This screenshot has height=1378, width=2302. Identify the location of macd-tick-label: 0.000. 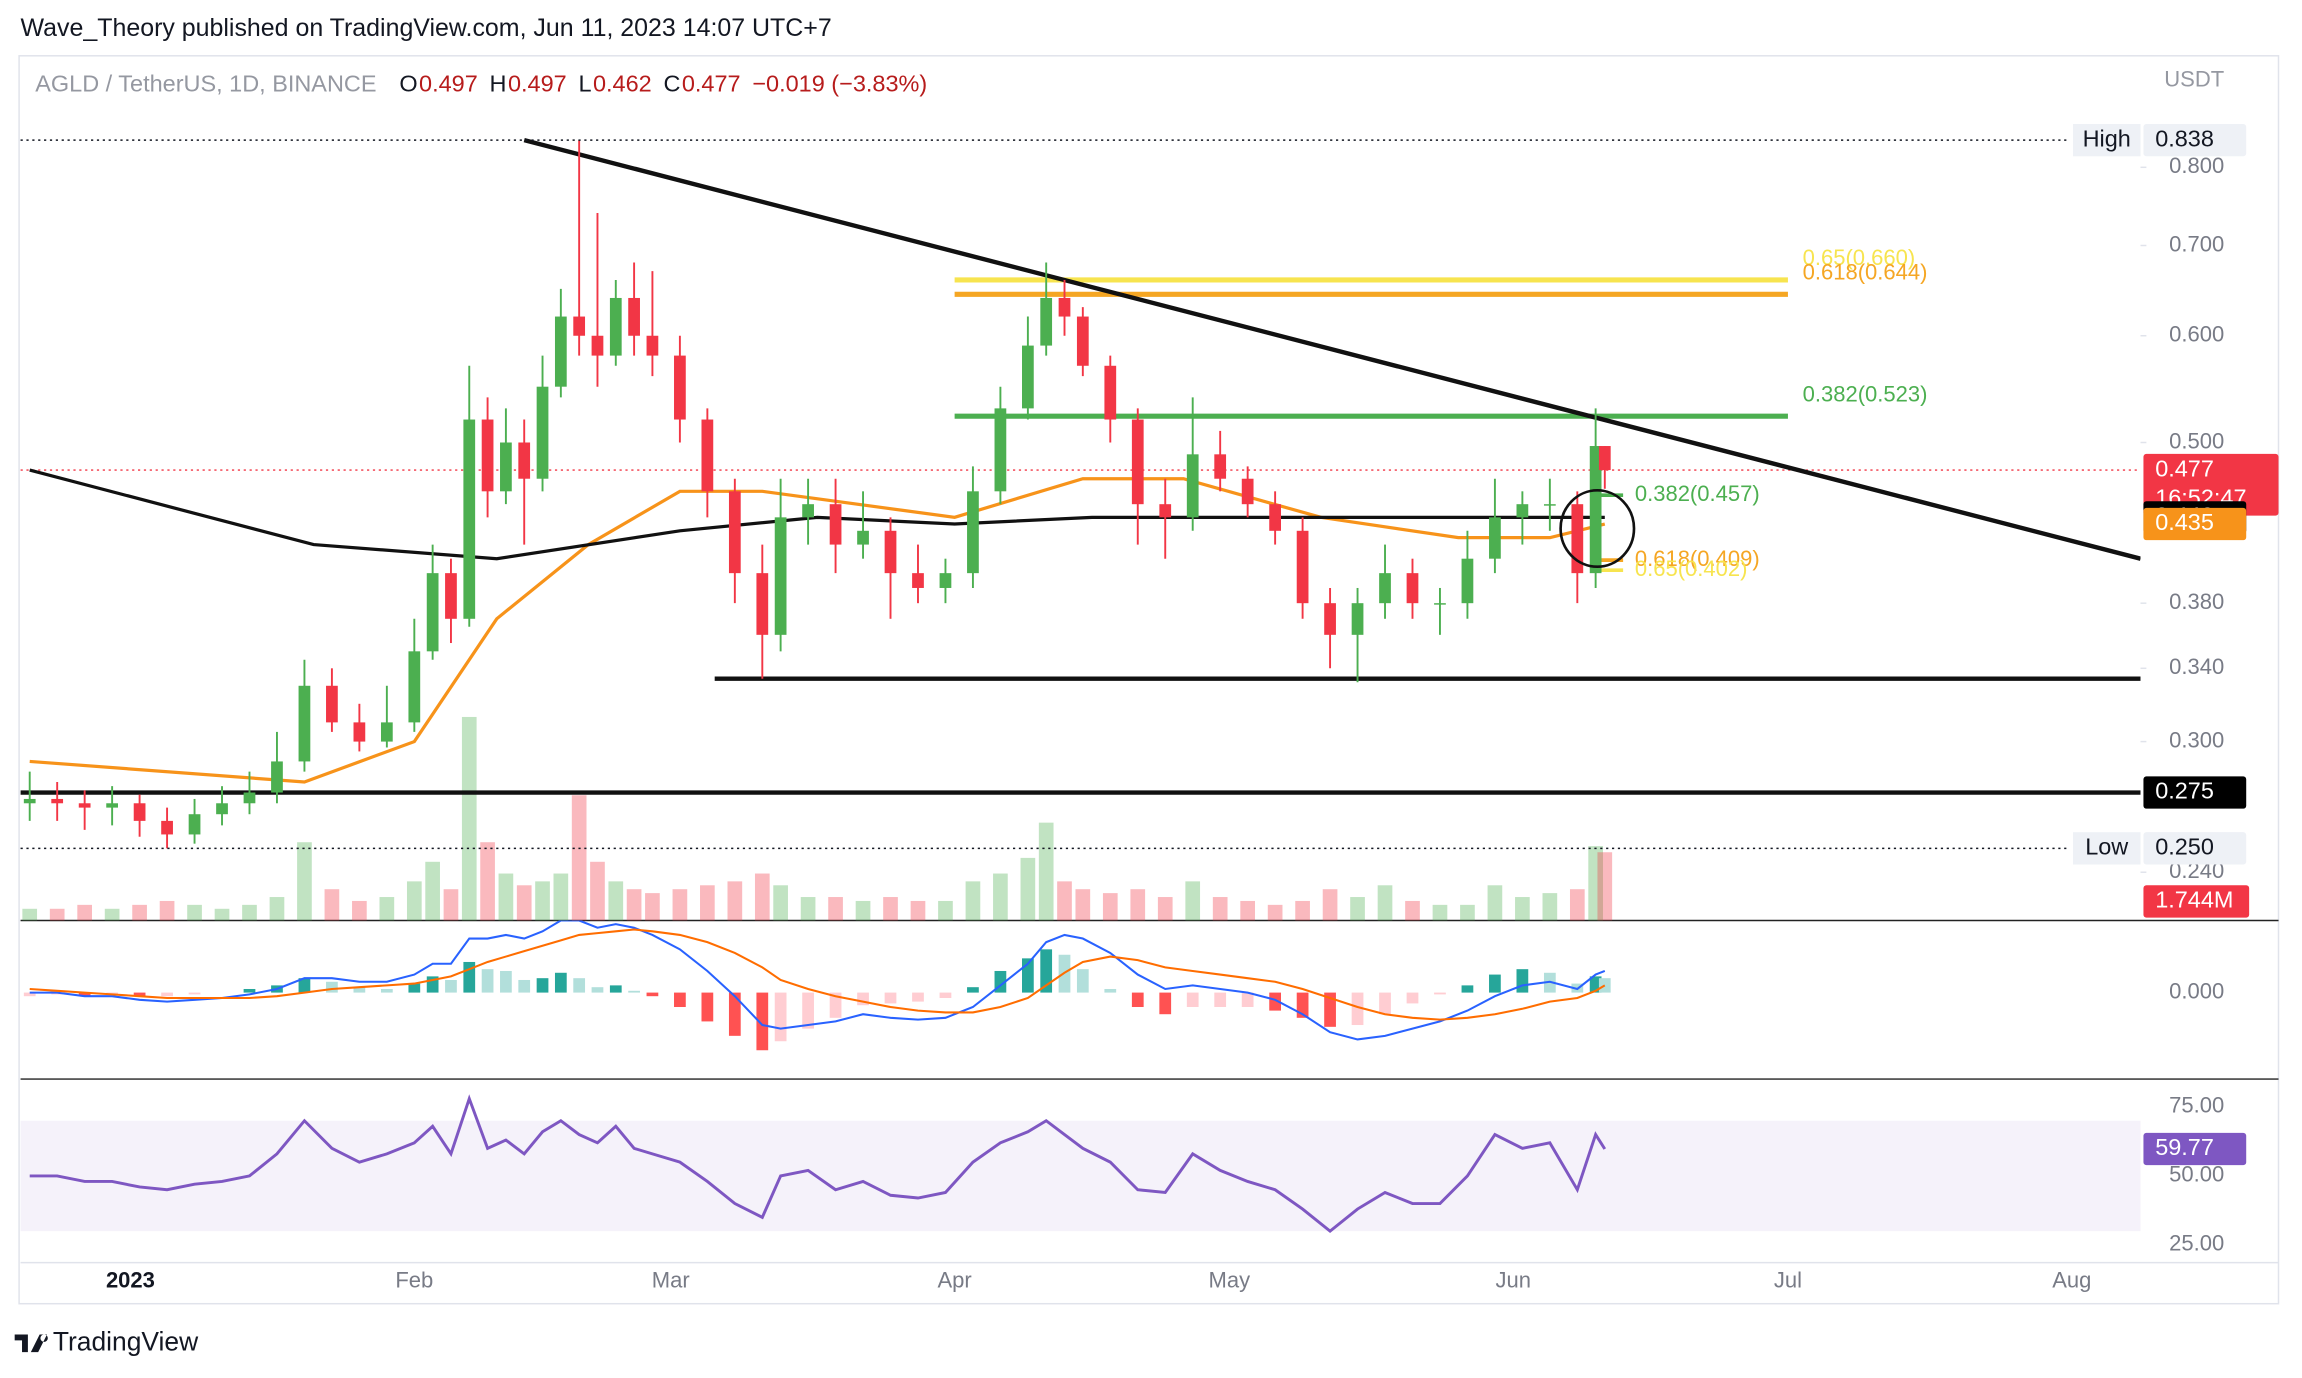
(2196, 990).